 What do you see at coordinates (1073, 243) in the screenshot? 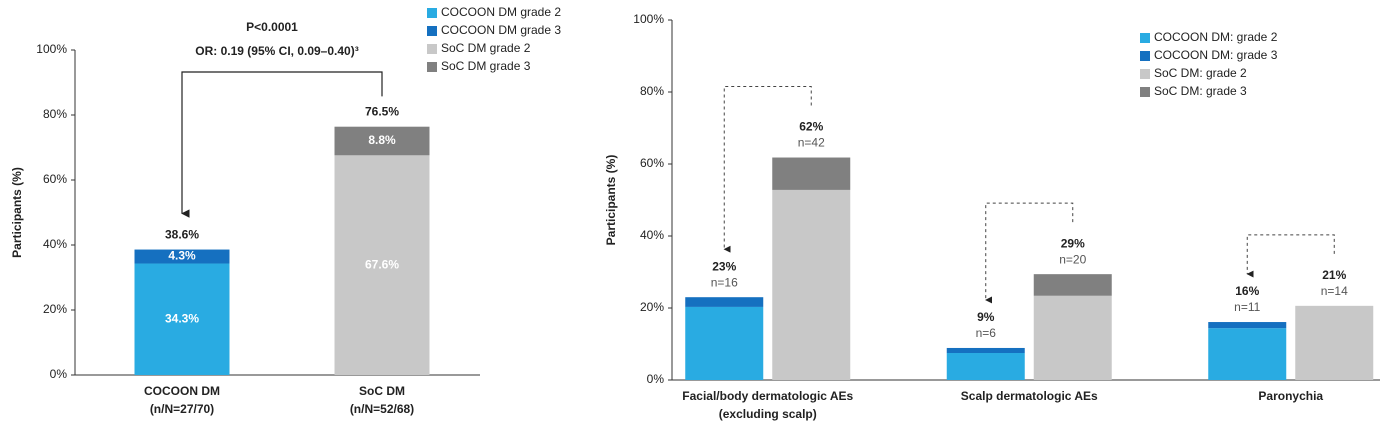
I see `total-label: 29%` at bounding box center [1073, 243].